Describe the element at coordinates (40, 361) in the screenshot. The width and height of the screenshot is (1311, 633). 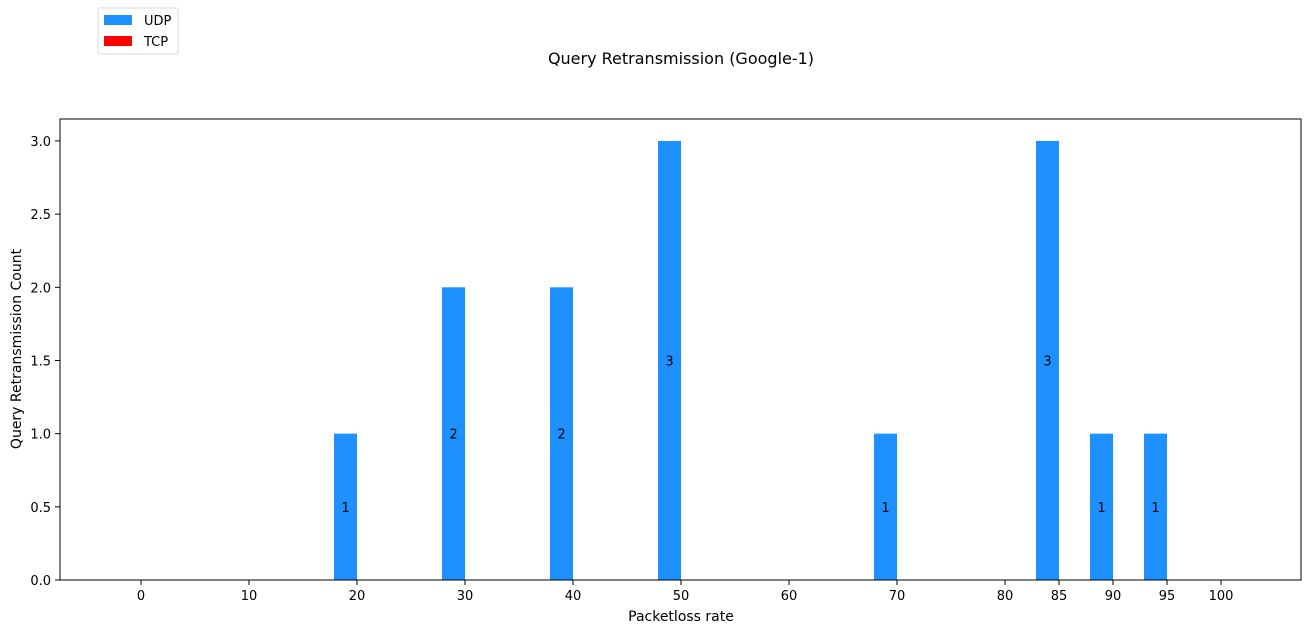
I see `y-tick-label-1.5: 1.5` at that location.